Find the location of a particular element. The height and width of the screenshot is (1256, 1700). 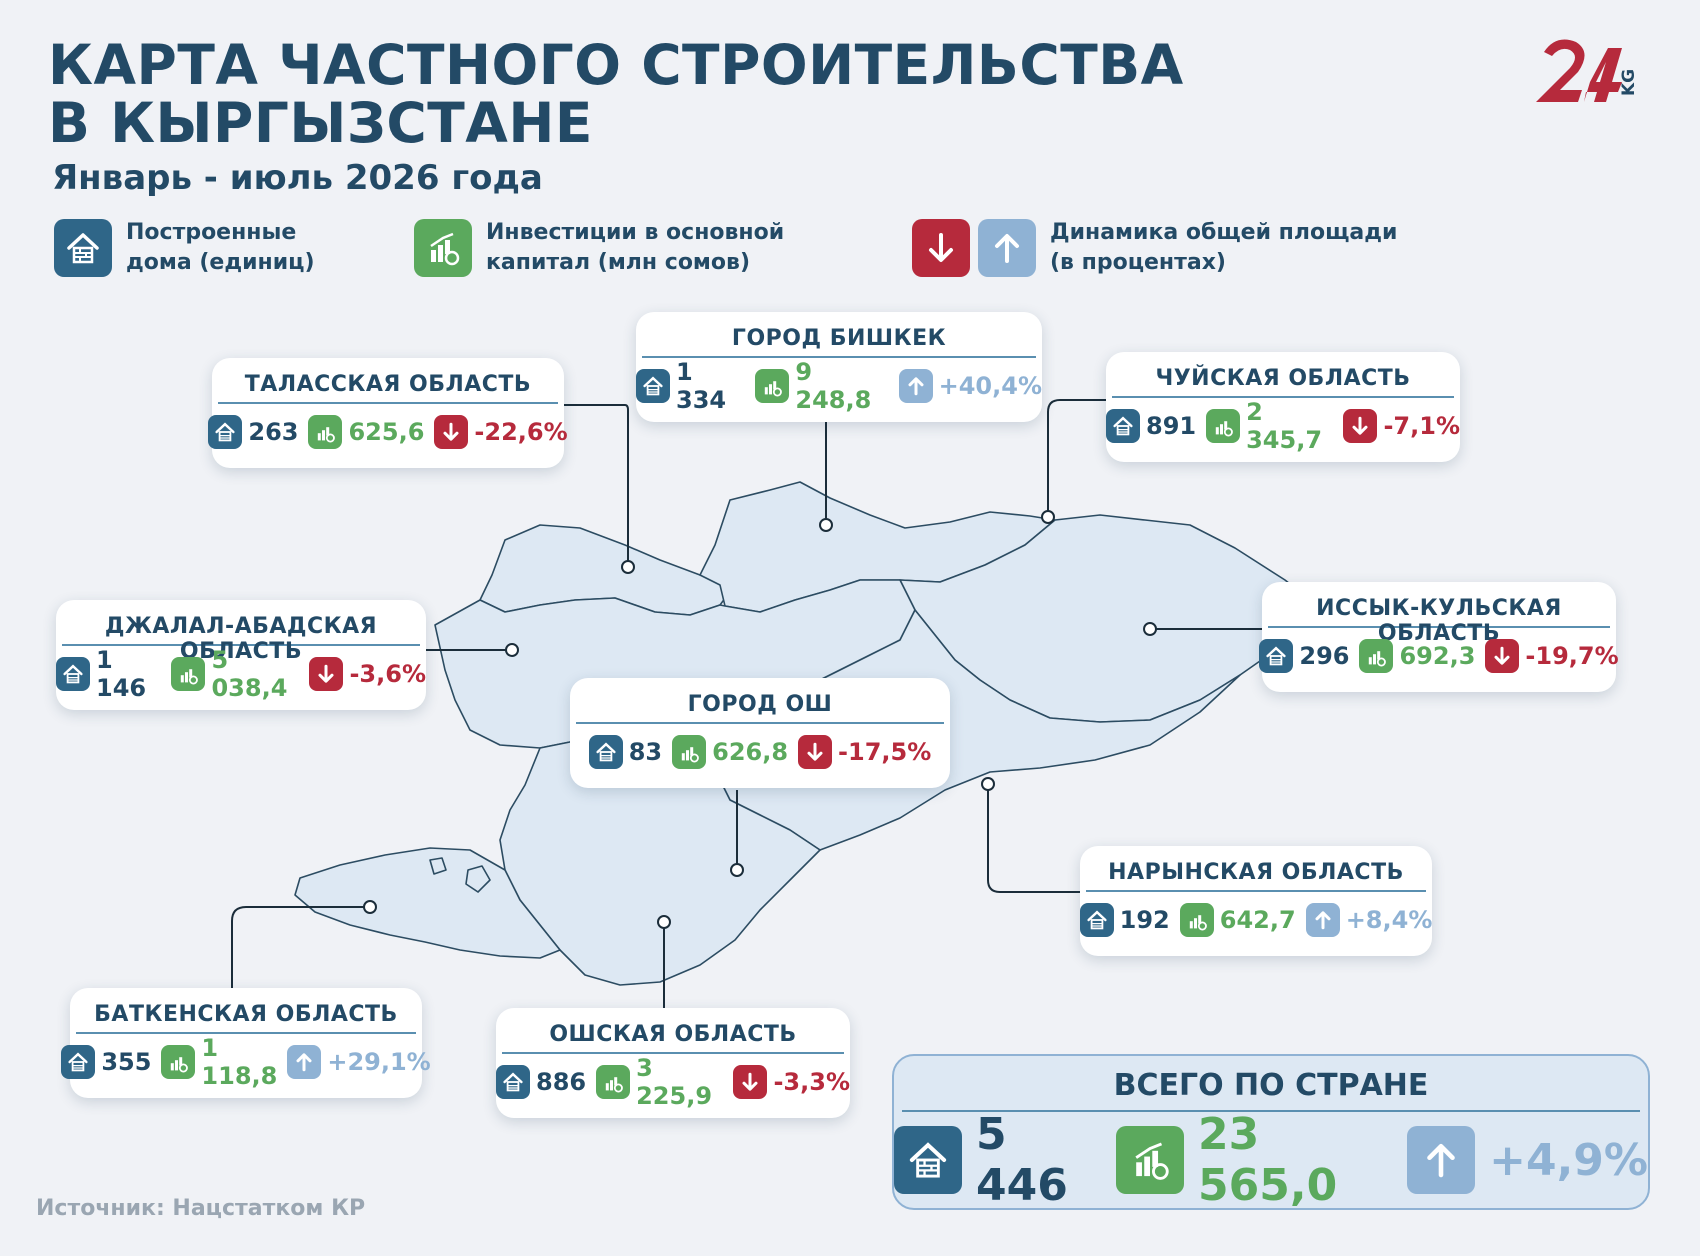

region-stats: 886 3 225,9 -3,3% is located at coordinates (673, 1082).